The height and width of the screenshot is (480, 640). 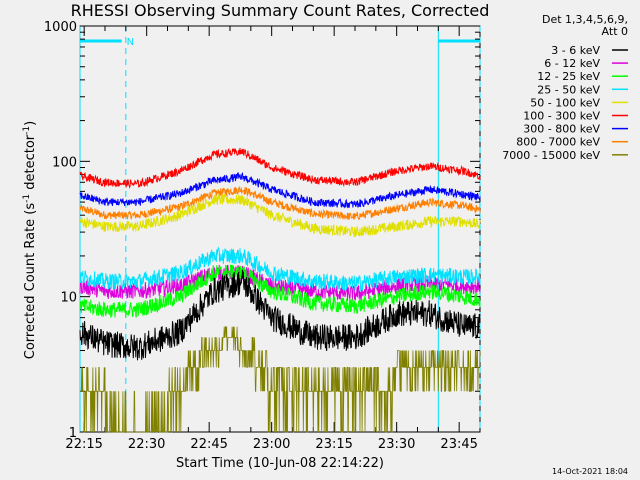 What do you see at coordinates (68, 298) in the screenshot?
I see `y-tick-label-2: 10` at bounding box center [68, 298].